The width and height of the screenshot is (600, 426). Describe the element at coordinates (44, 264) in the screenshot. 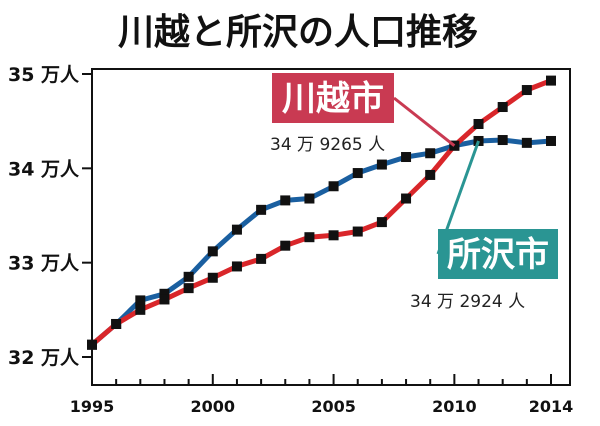

I see `y-tick-label: 33 万人` at that location.